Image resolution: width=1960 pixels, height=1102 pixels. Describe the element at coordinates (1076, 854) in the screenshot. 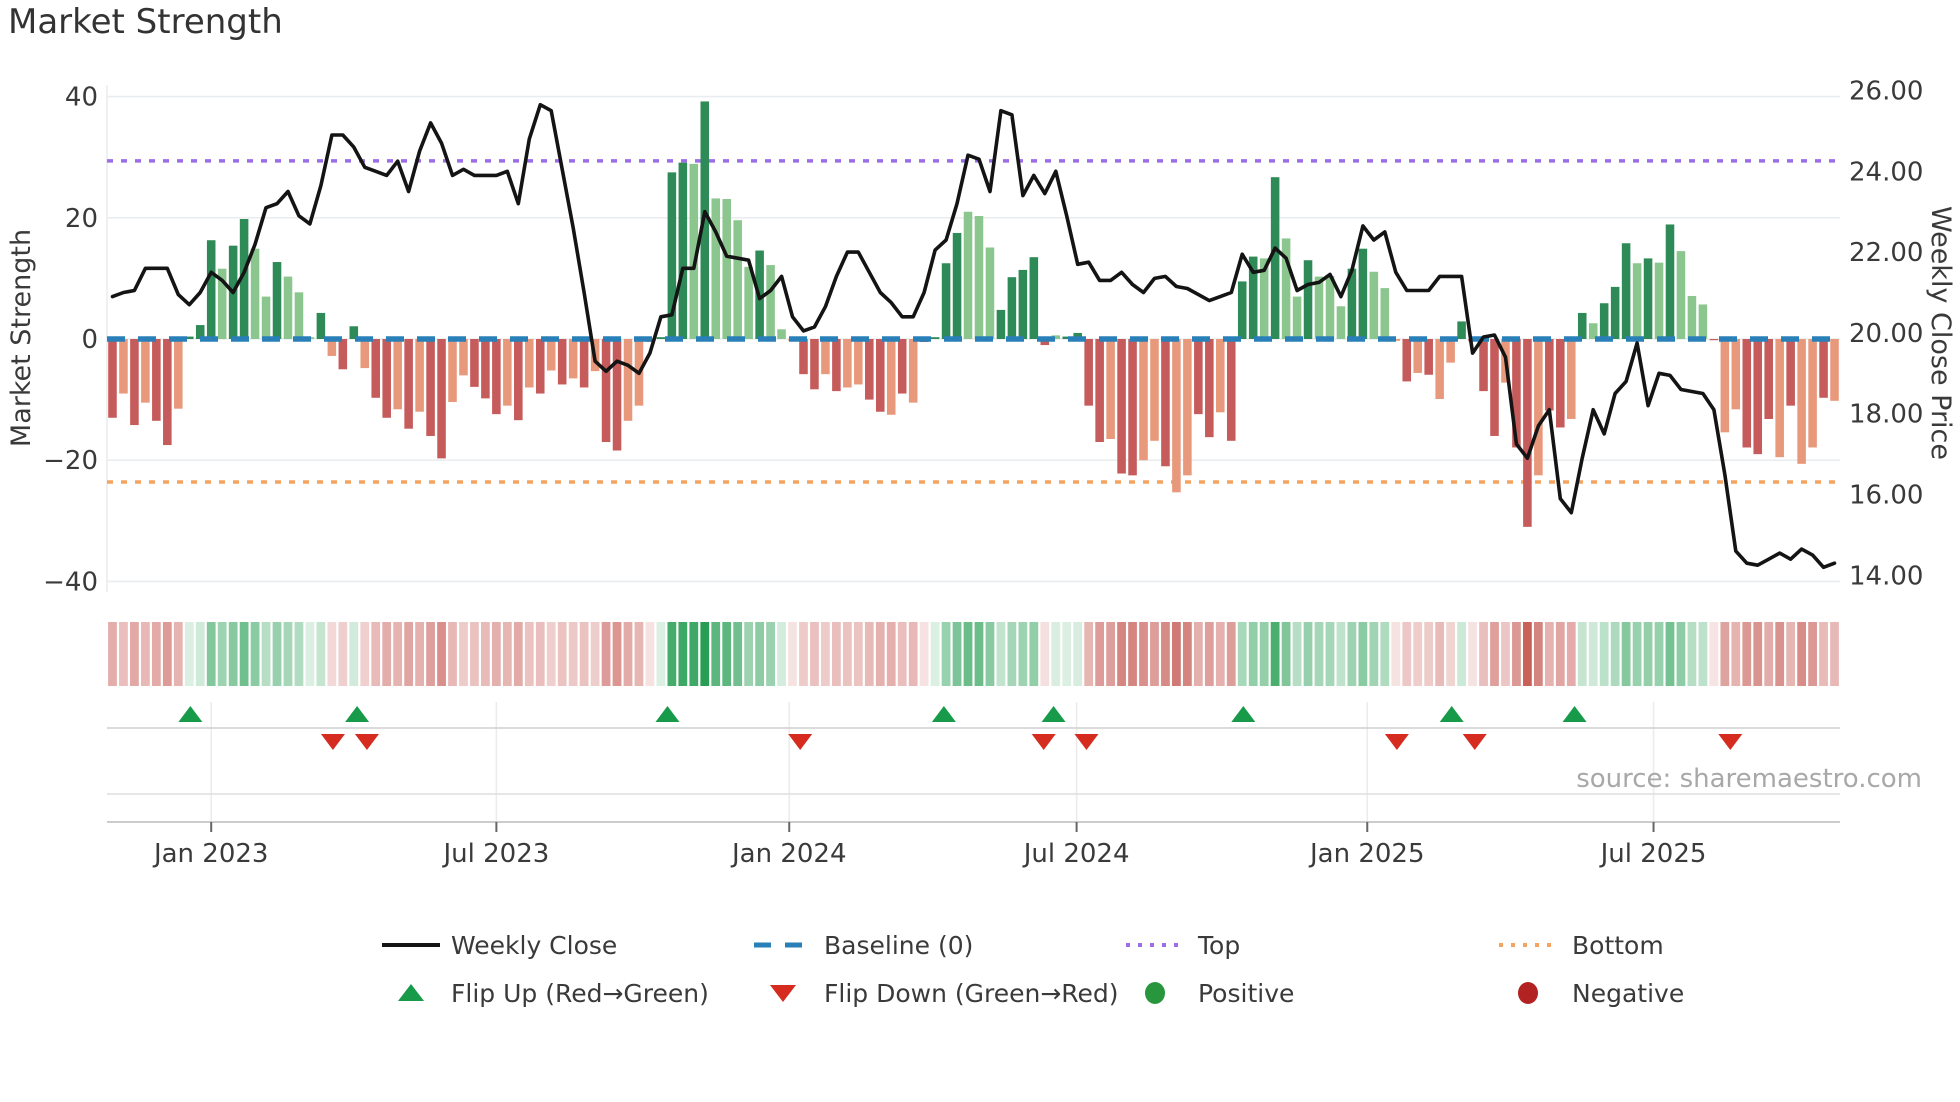

I see `svg-text: Jul 2024` at that location.